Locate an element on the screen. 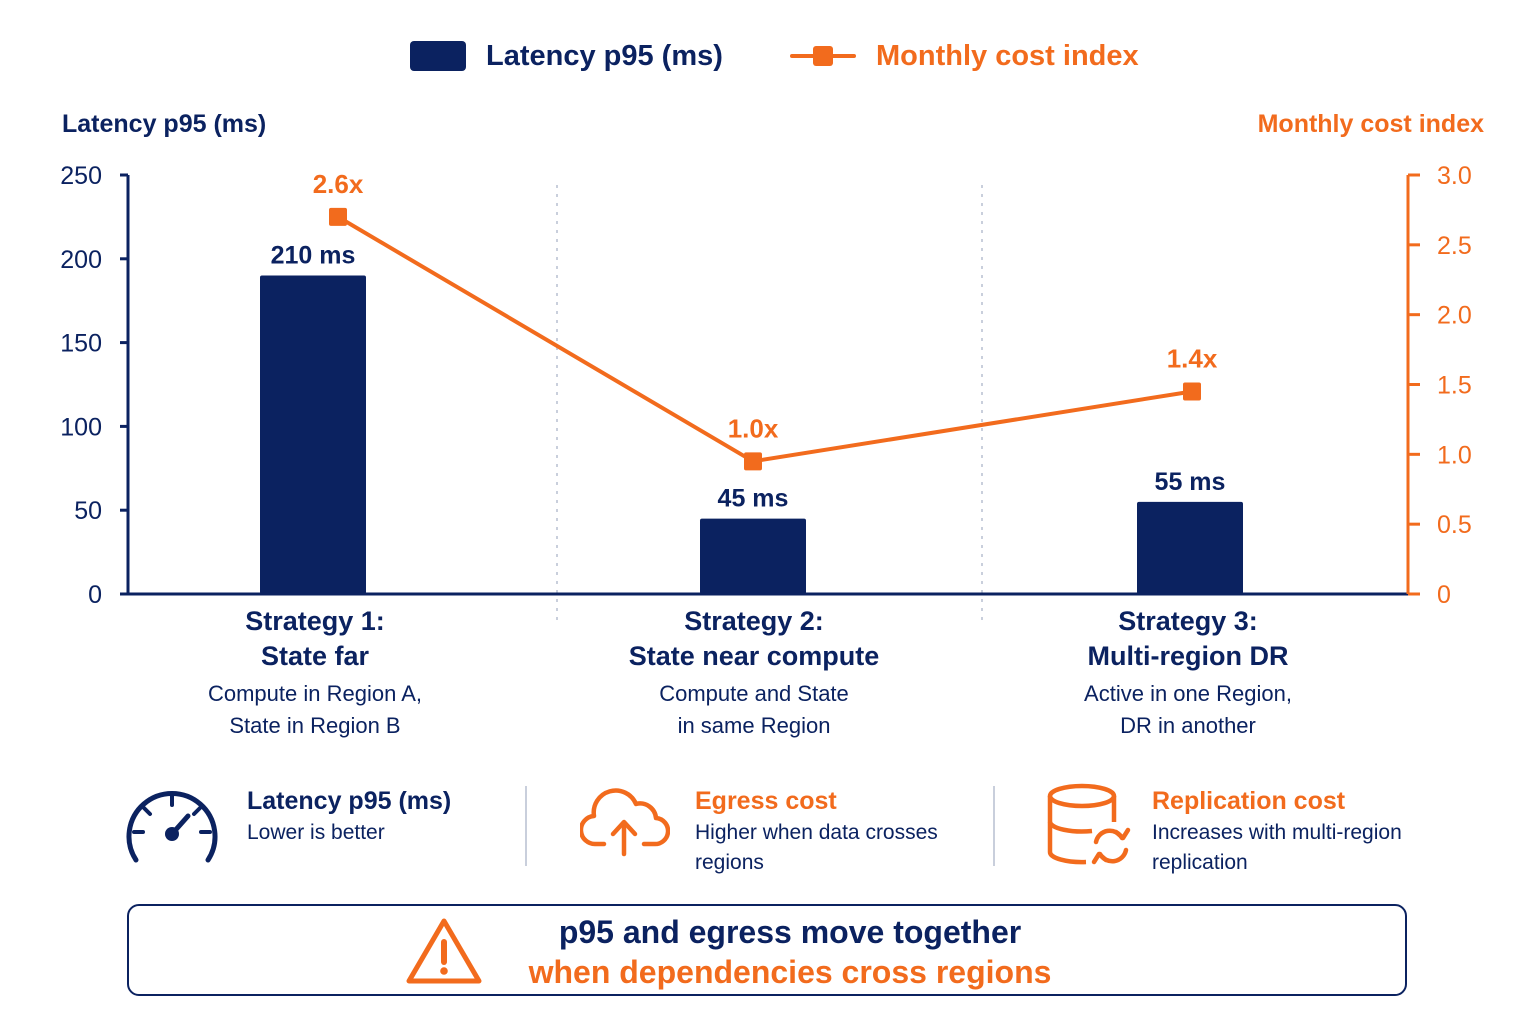 Image resolution: width=1536 pixels, height=1024 pixels. info-desc: Lower is better is located at coordinates (316, 832).